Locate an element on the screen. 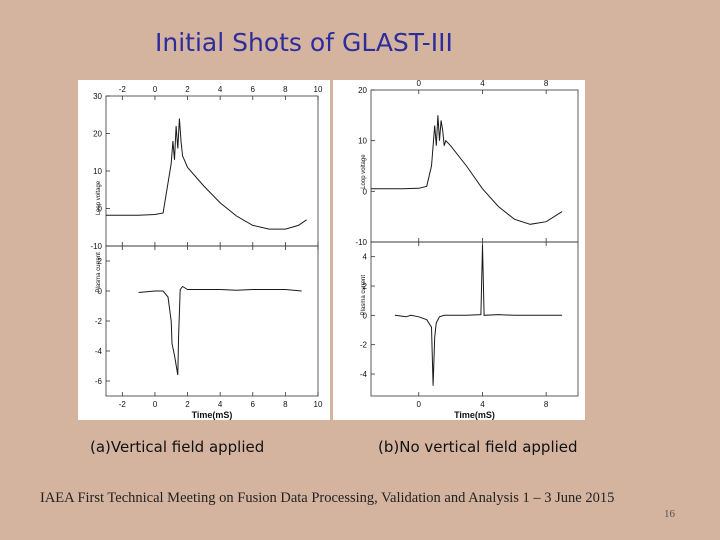 The width and height of the screenshot is (720, 540). x-tick-label-bottom: 10 is located at coordinates (318, 404).